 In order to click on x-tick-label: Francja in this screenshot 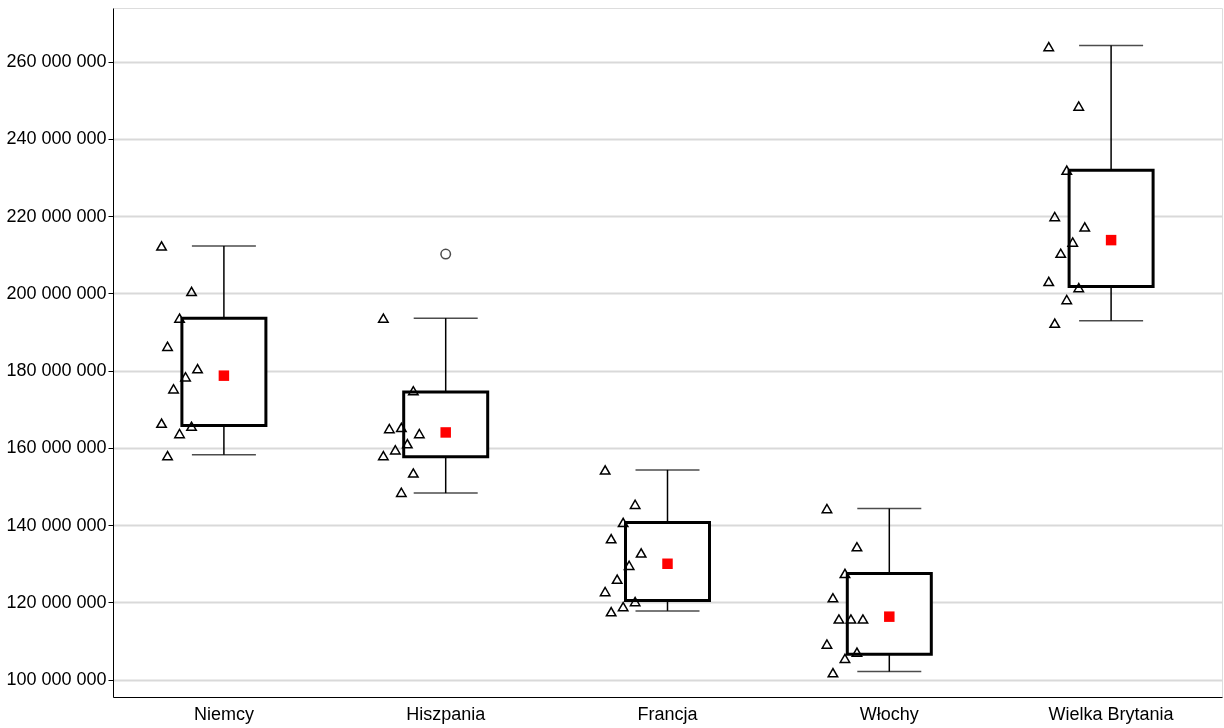, I will do `click(668, 713)`.